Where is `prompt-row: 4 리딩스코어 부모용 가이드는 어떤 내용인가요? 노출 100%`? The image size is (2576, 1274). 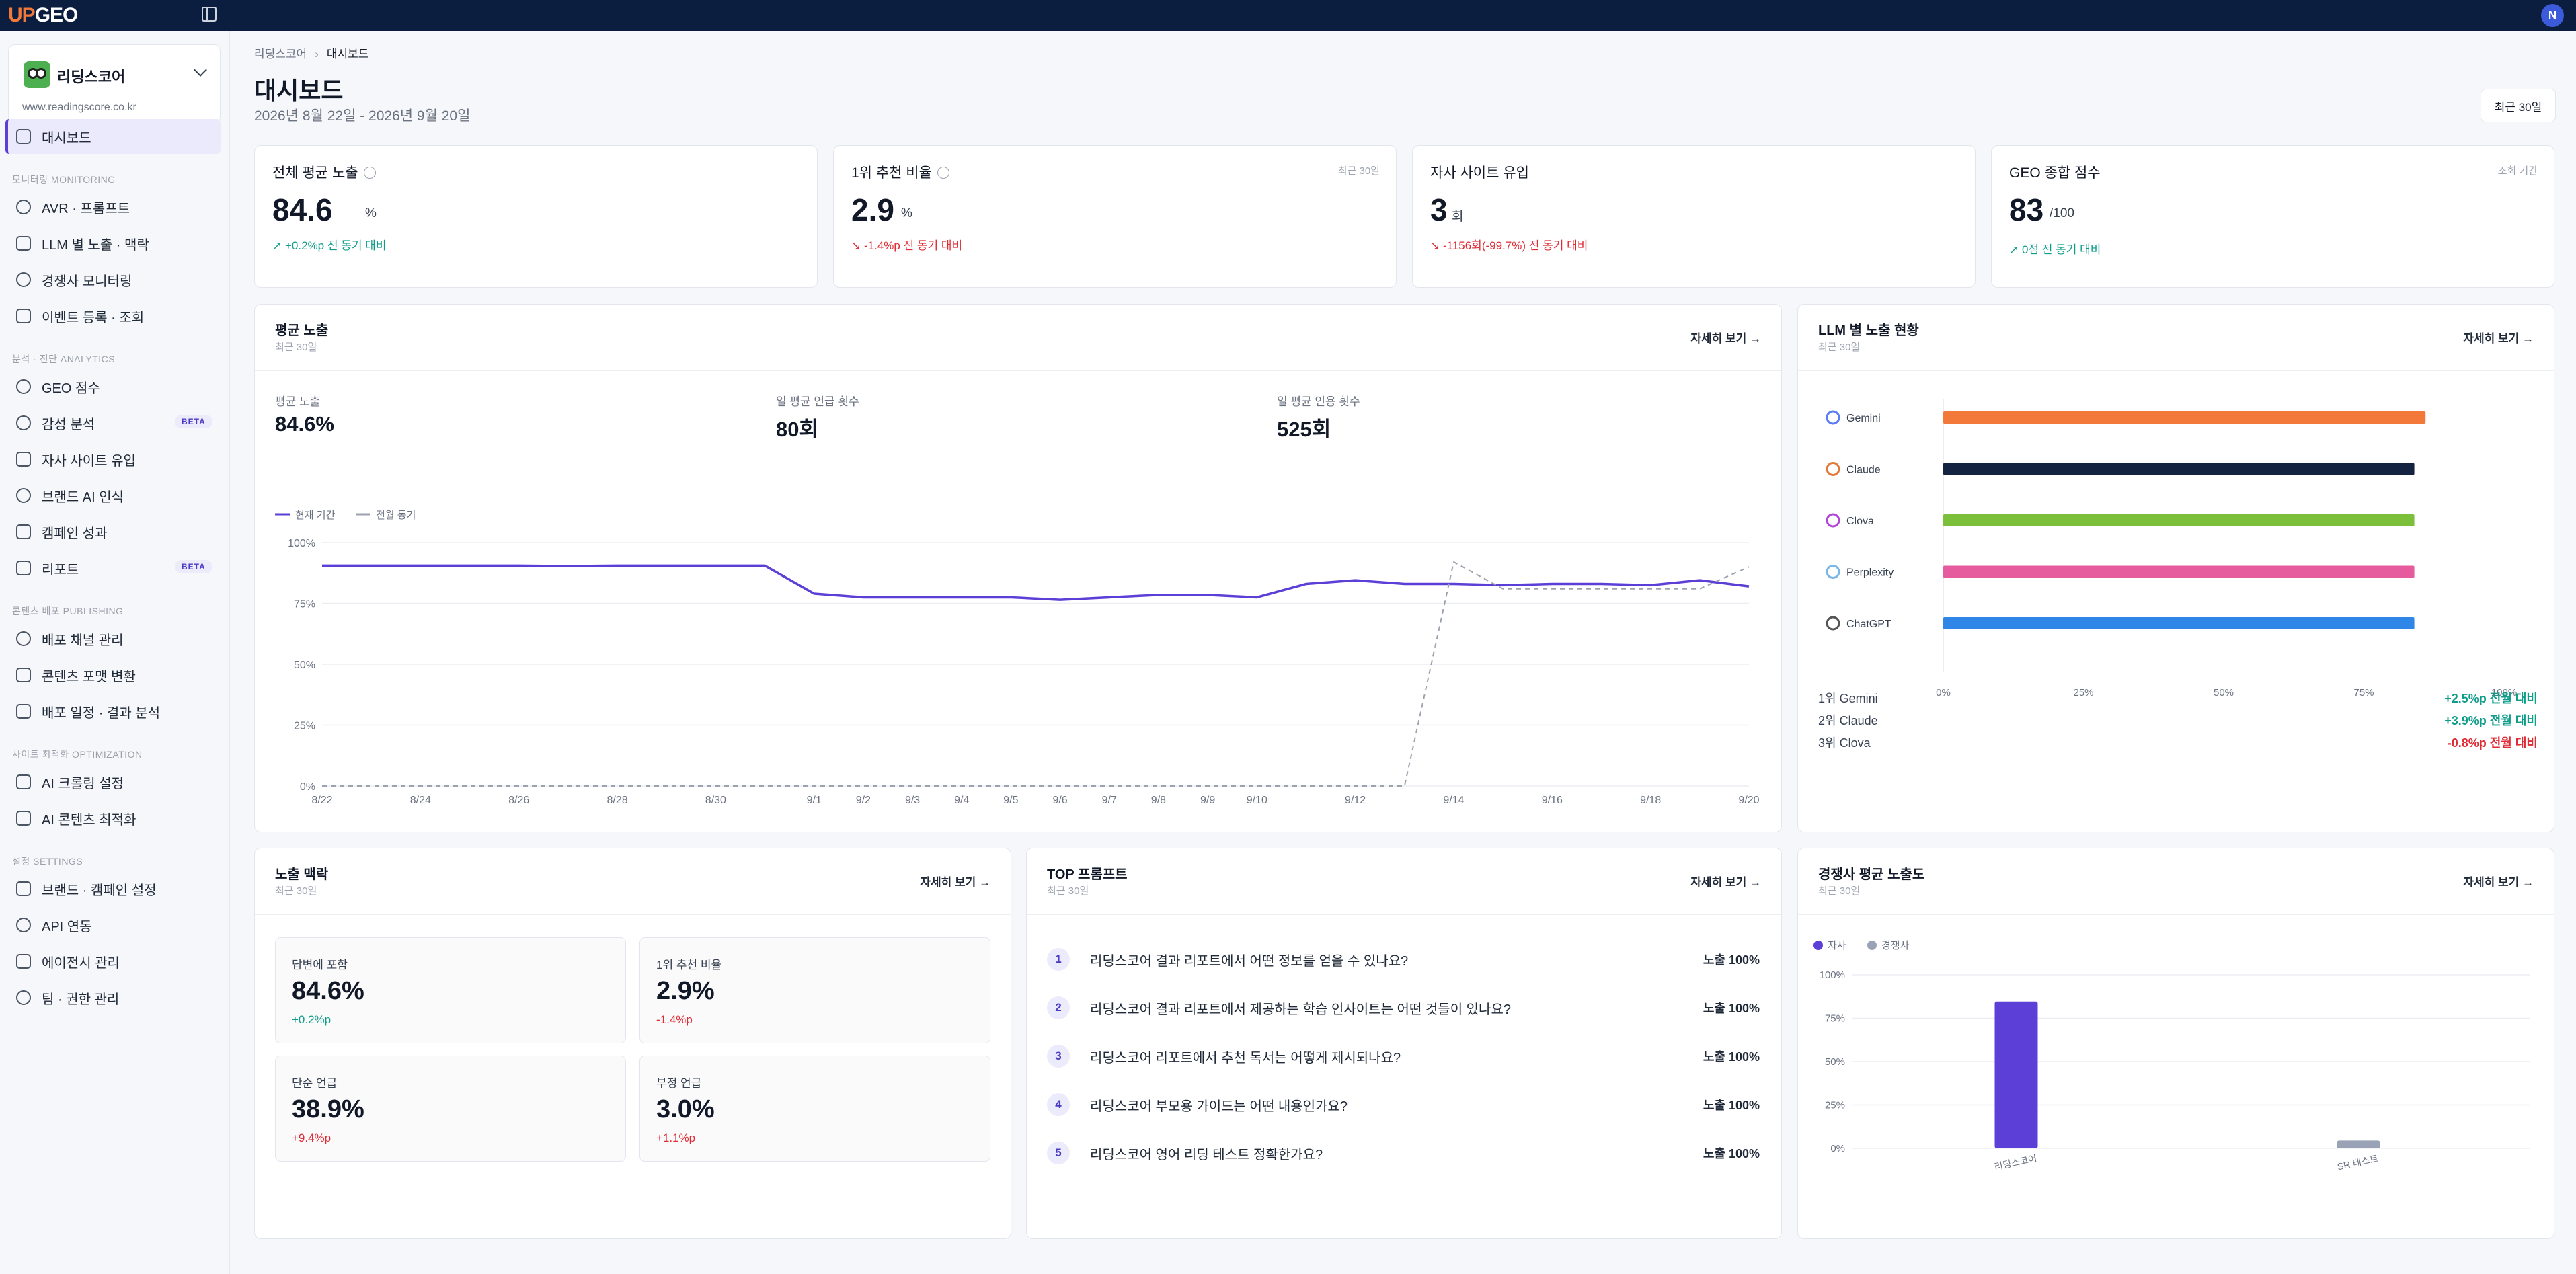
prompt-row: 4 리딩스코어 부모용 가이드는 어떤 내용인가요? 노출 100% is located at coordinates (1404, 1104).